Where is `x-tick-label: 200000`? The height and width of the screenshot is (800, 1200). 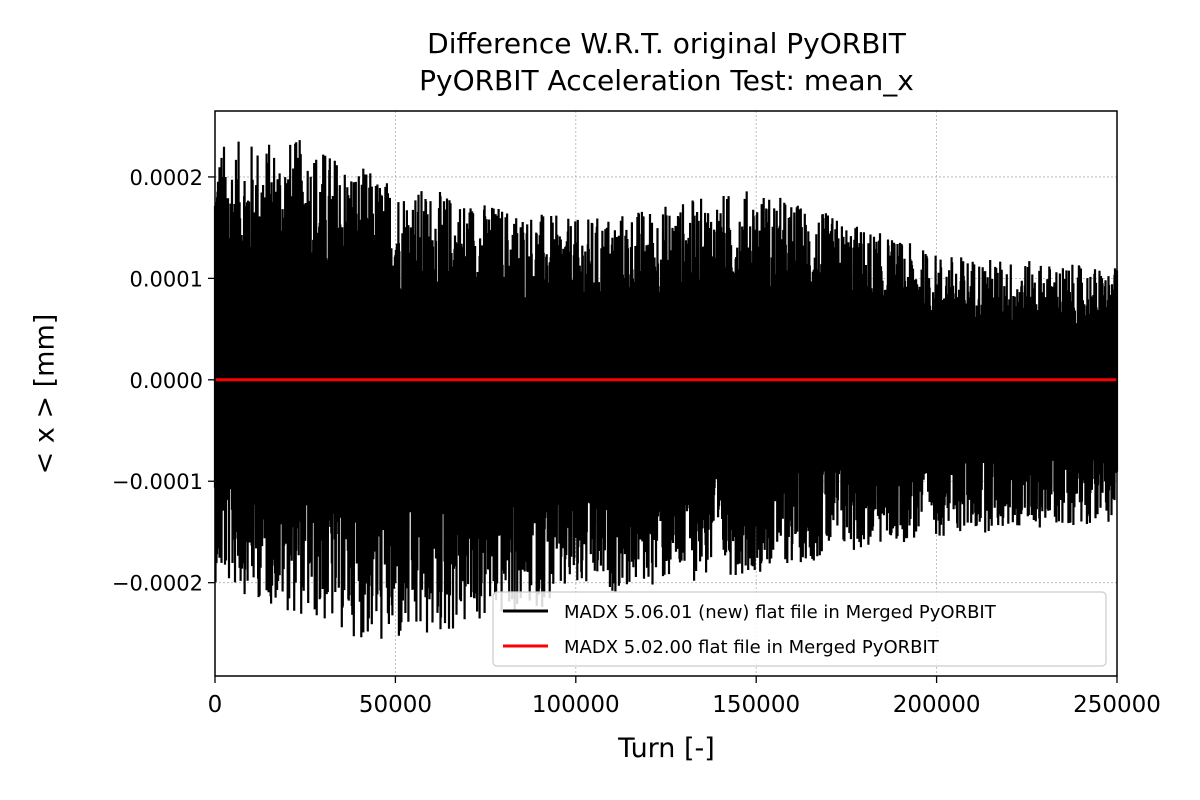
x-tick-label: 200000 is located at coordinates (937, 705).